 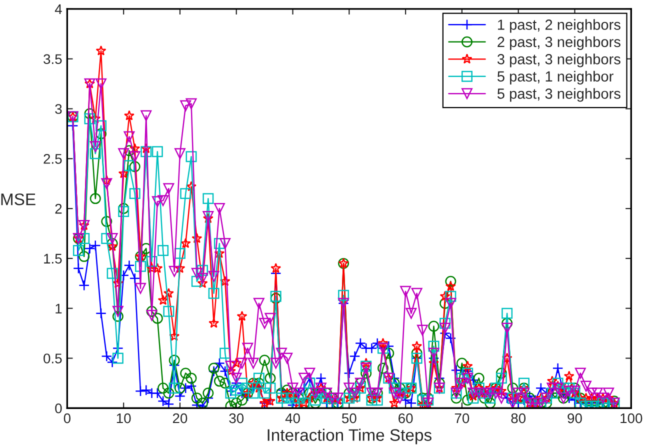 What do you see at coordinates (631, 418) in the screenshot?
I see `x-tick-label: 100` at bounding box center [631, 418].